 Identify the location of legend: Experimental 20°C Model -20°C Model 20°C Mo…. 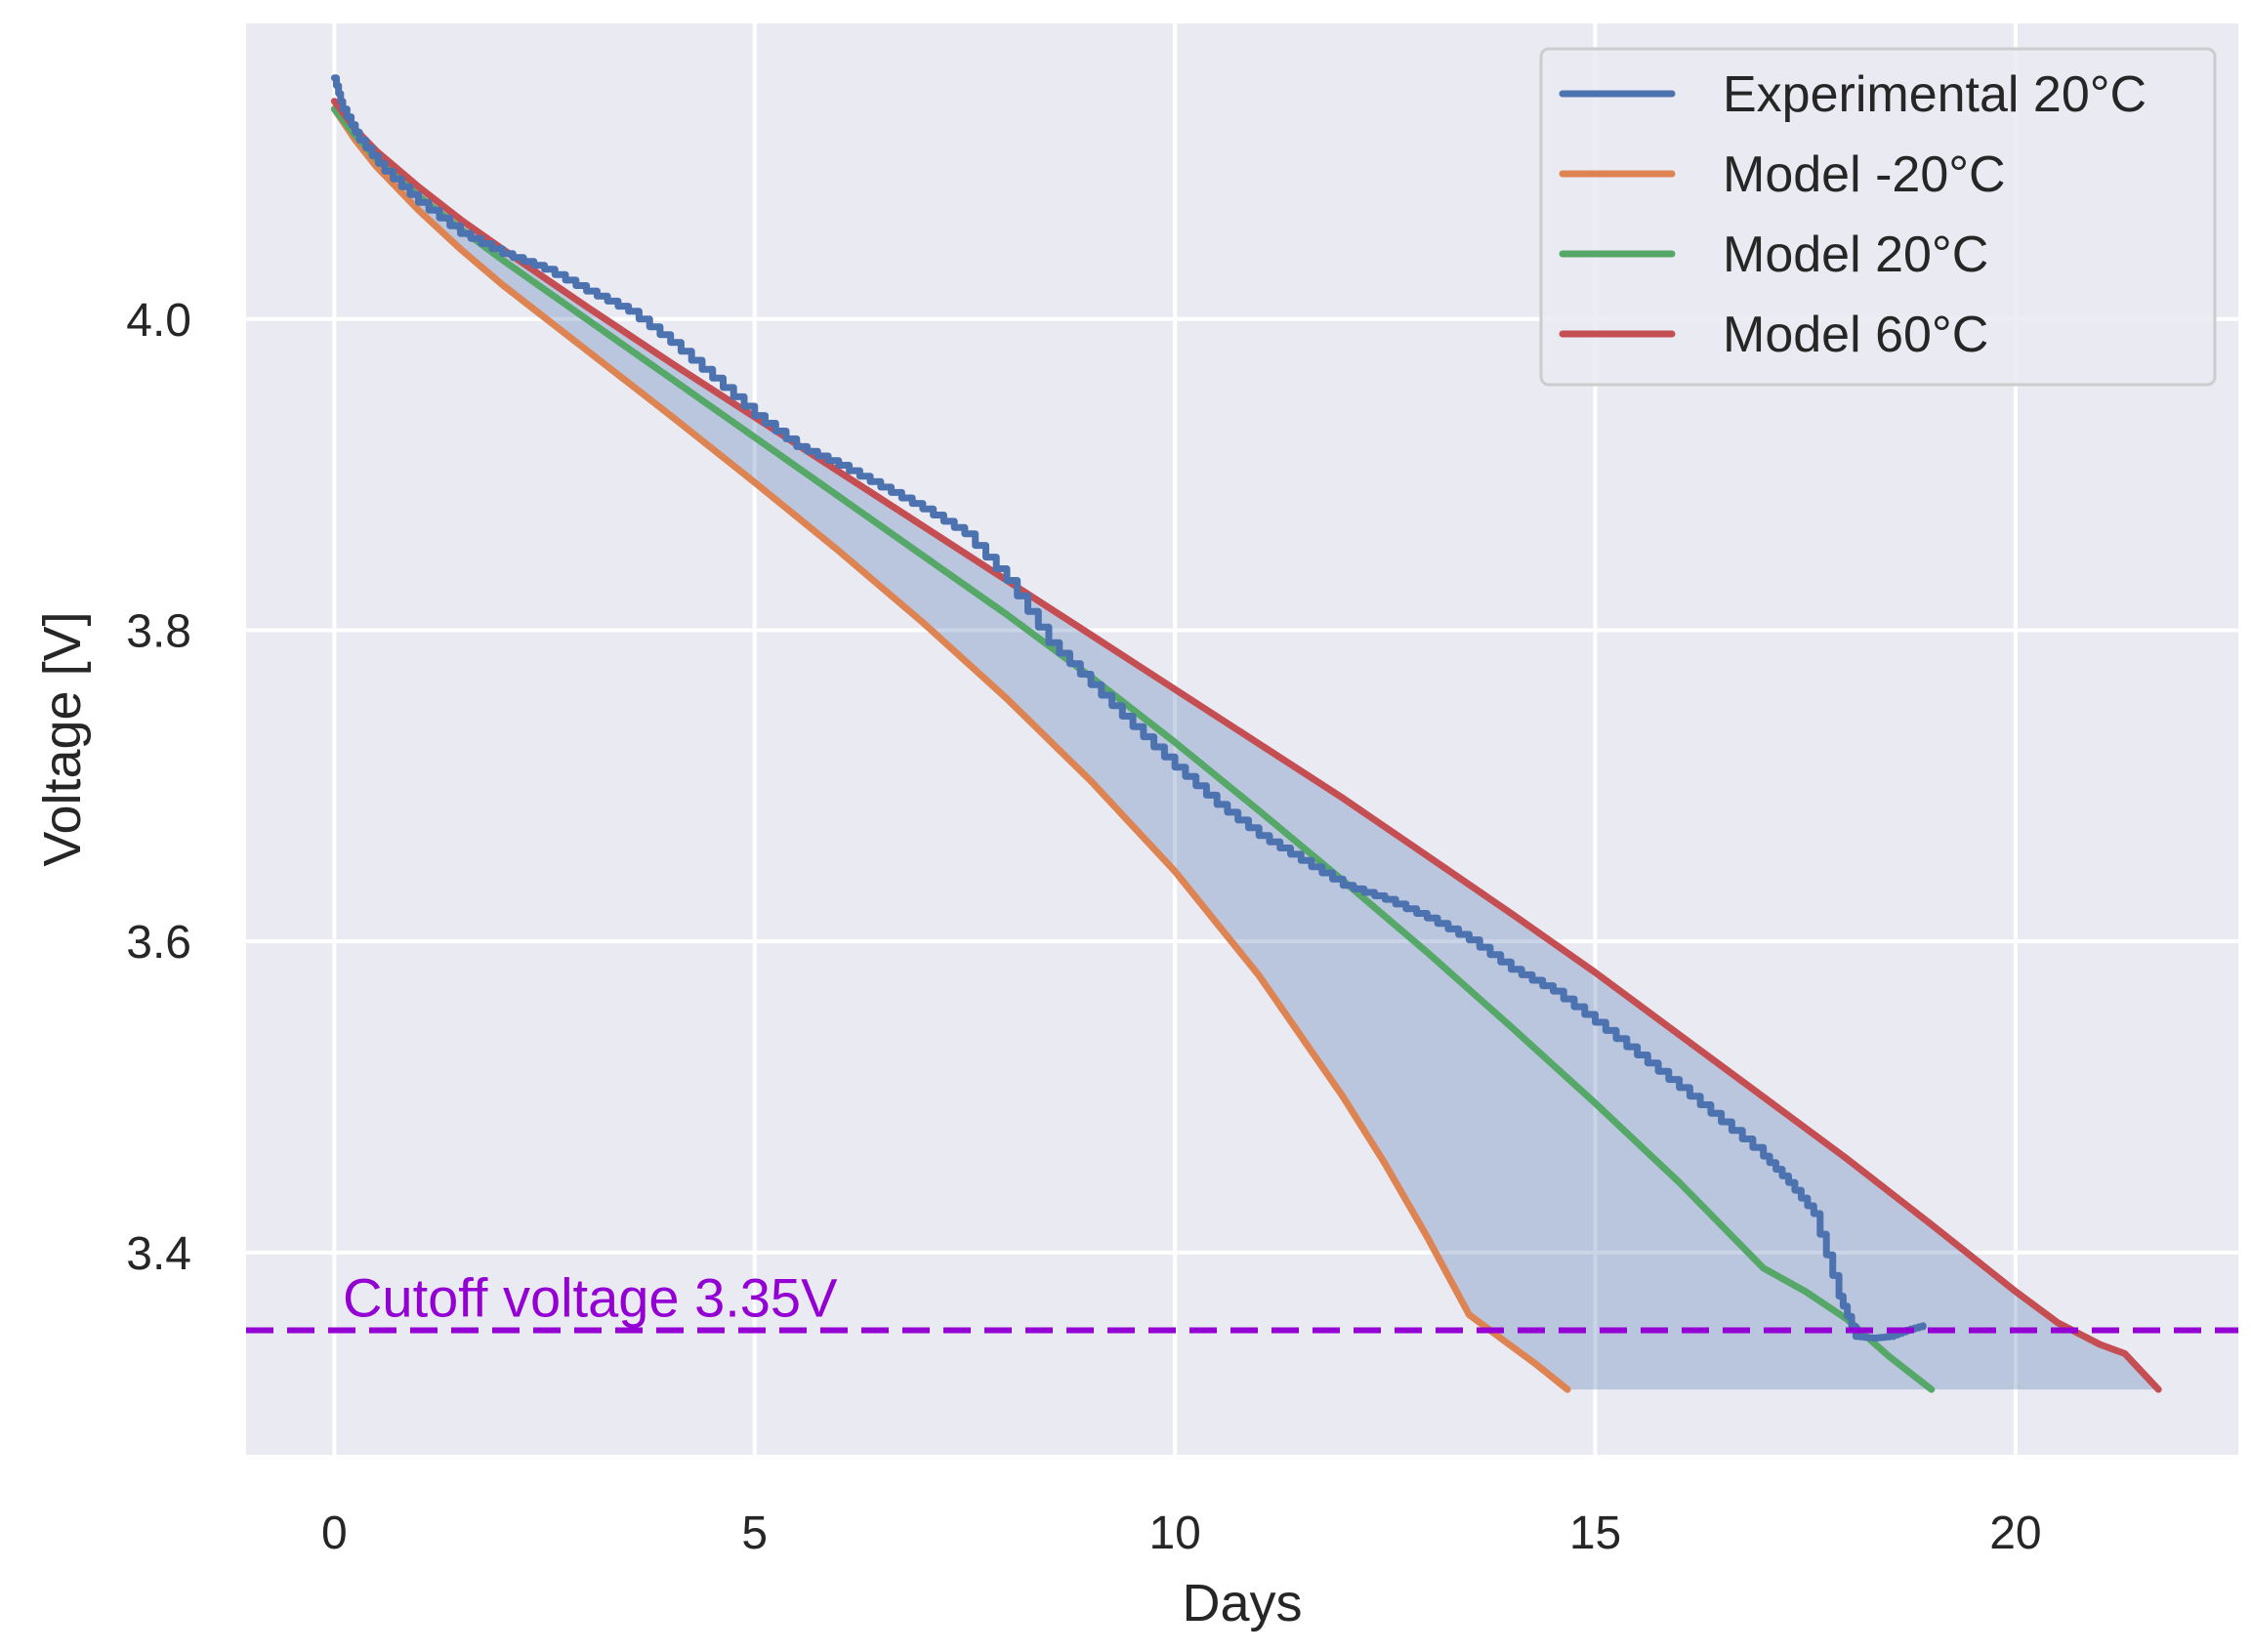
(1878, 217).